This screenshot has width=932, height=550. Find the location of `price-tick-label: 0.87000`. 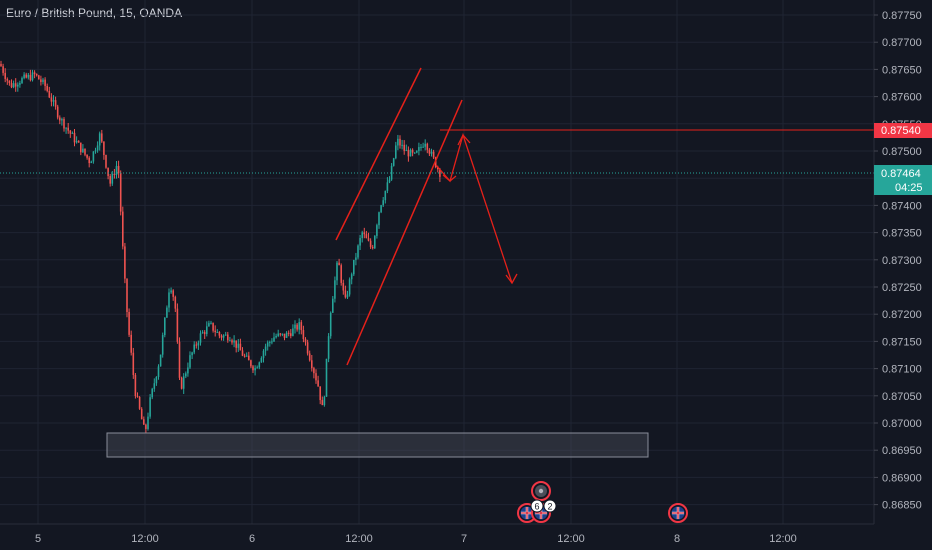

price-tick-label: 0.87000 is located at coordinates (902, 424).